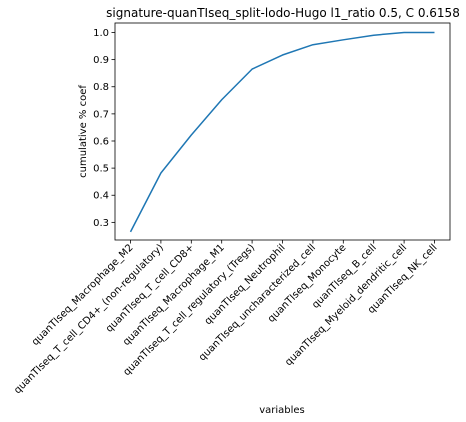 The width and height of the screenshot is (466, 422). I want to click on x-axis-label: variables, so click(282, 410).